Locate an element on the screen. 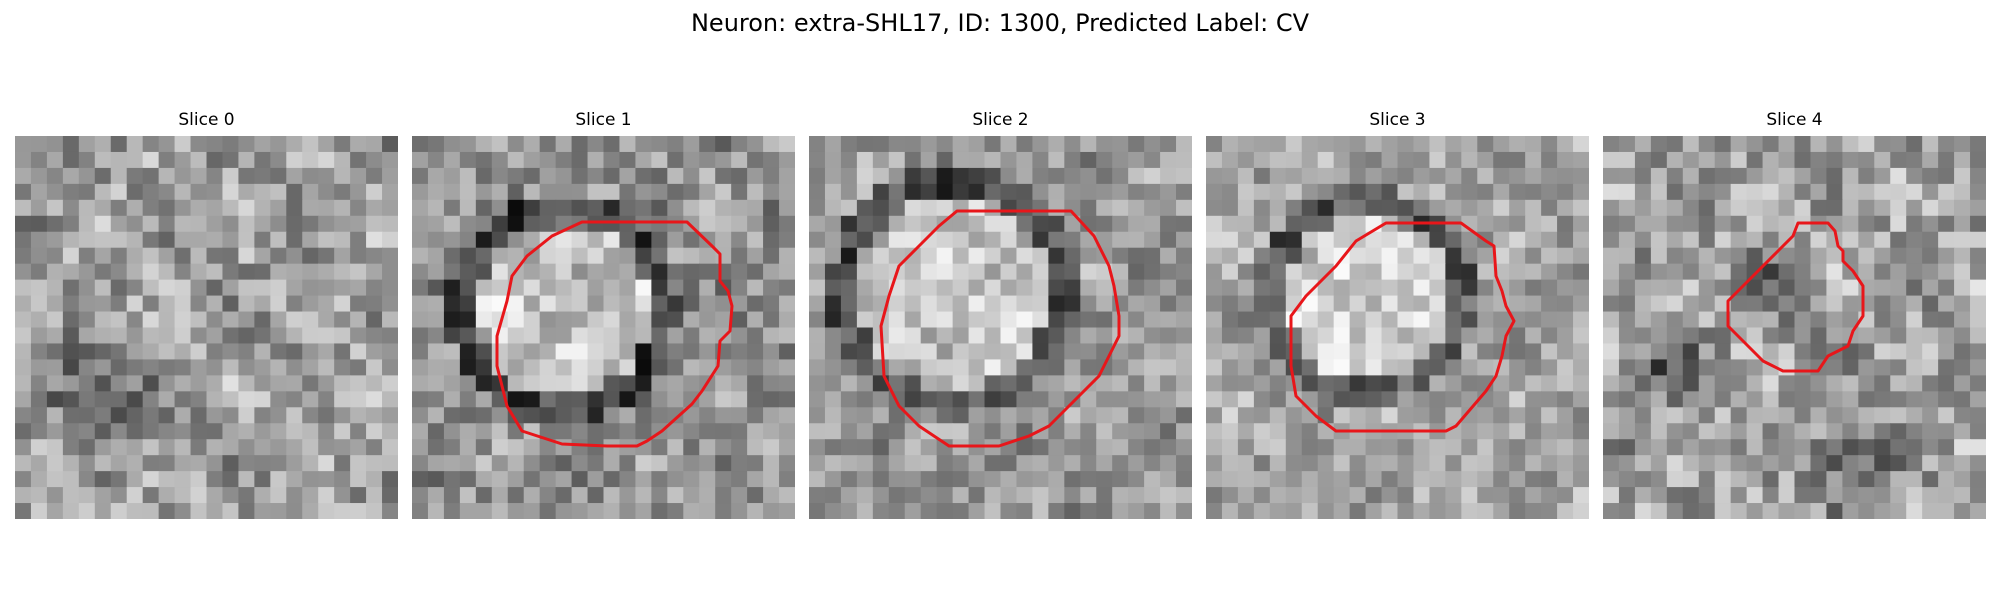 The image size is (2000, 600). slice-title: Slice 2 is located at coordinates (1000, 120).